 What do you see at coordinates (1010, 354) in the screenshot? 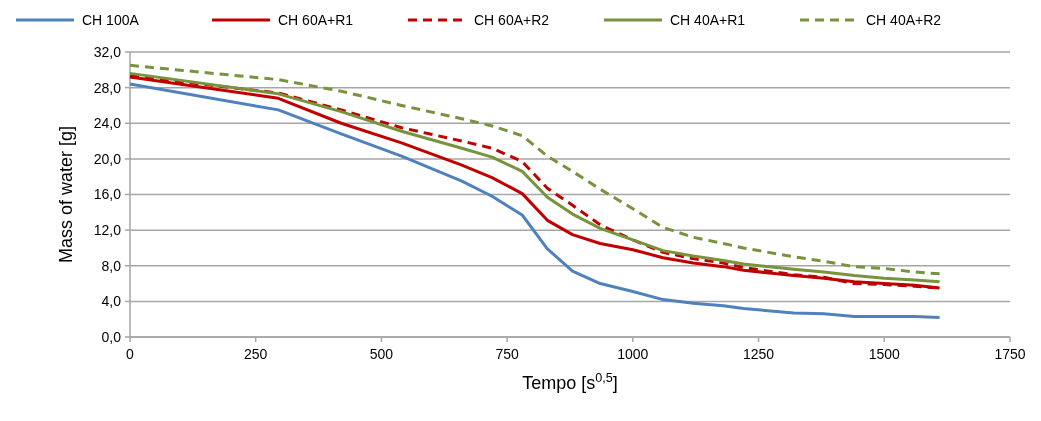
I see `x-tick-label: 1750` at bounding box center [1010, 354].